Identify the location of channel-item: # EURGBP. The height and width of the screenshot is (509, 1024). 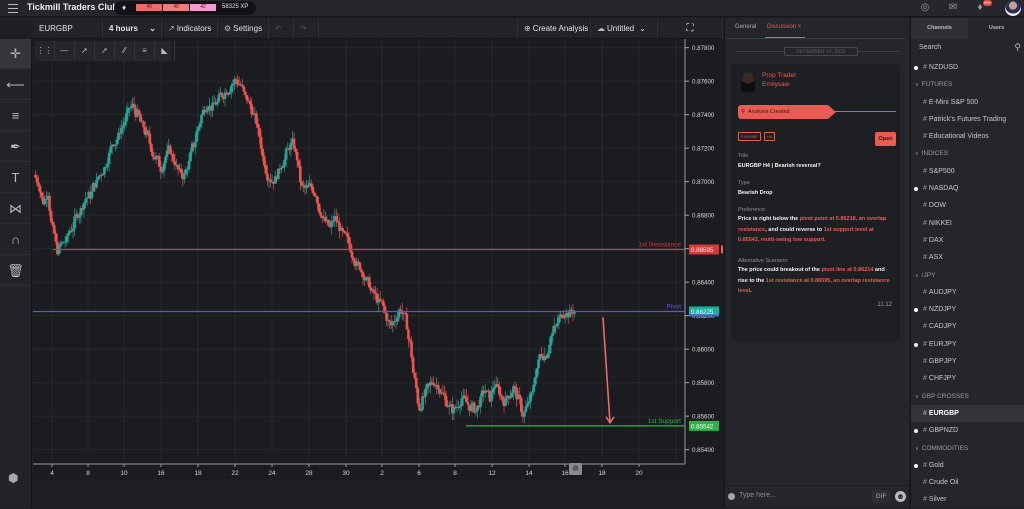
(967, 413).